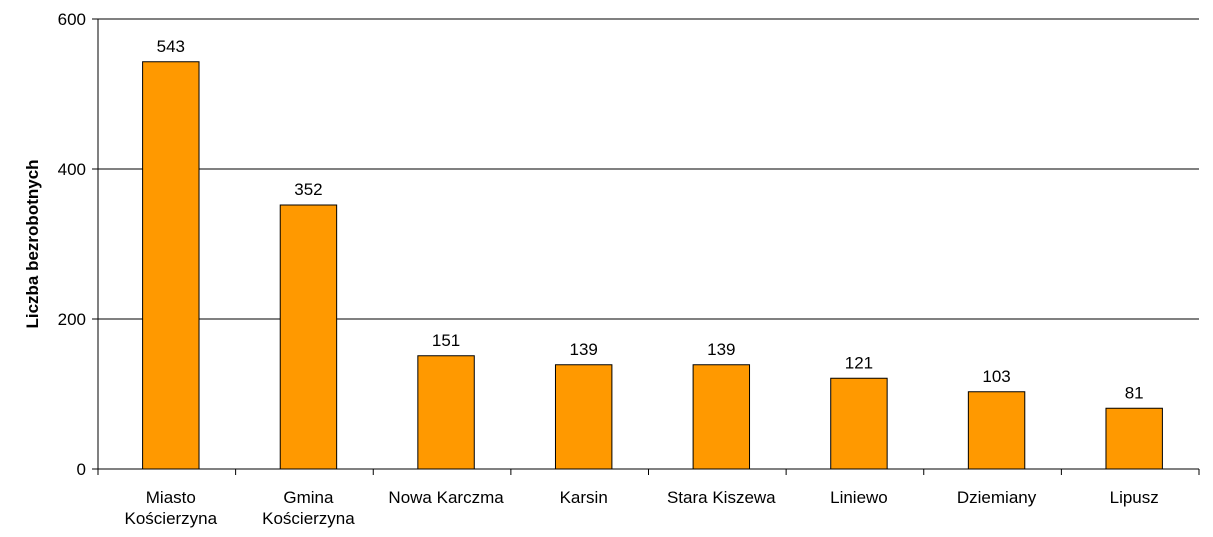  I want to click on y-axis-label: Liczba bezrobotnych, so click(32, 243).